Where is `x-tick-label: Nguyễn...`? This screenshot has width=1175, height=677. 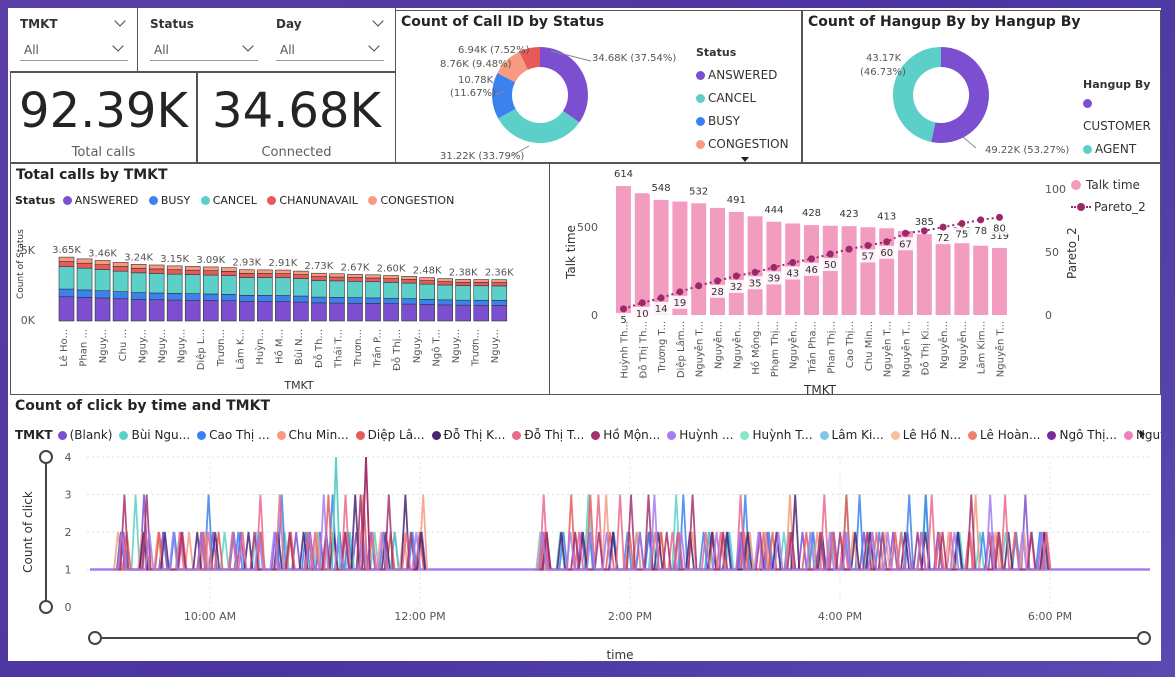 x-tick-label: Nguyễn... is located at coordinates (736, 345).